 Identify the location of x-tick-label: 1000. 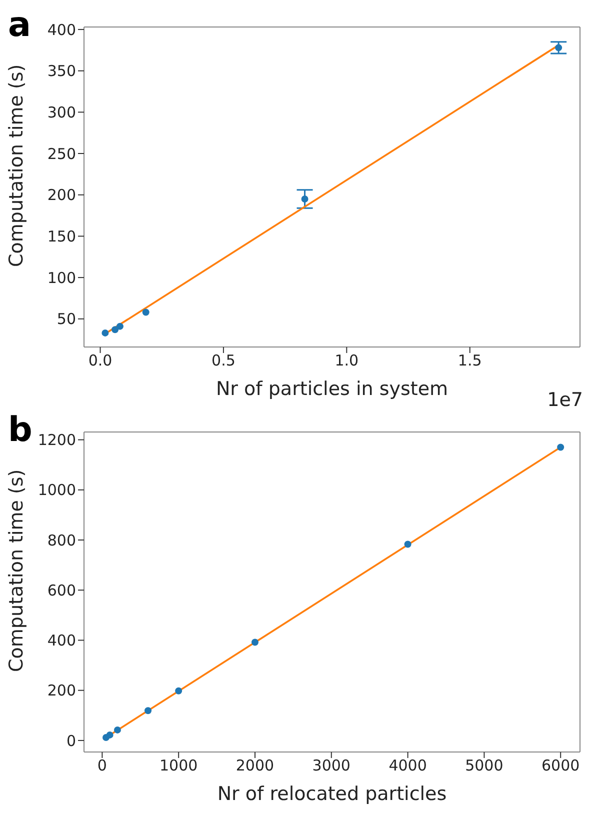
(178, 765).